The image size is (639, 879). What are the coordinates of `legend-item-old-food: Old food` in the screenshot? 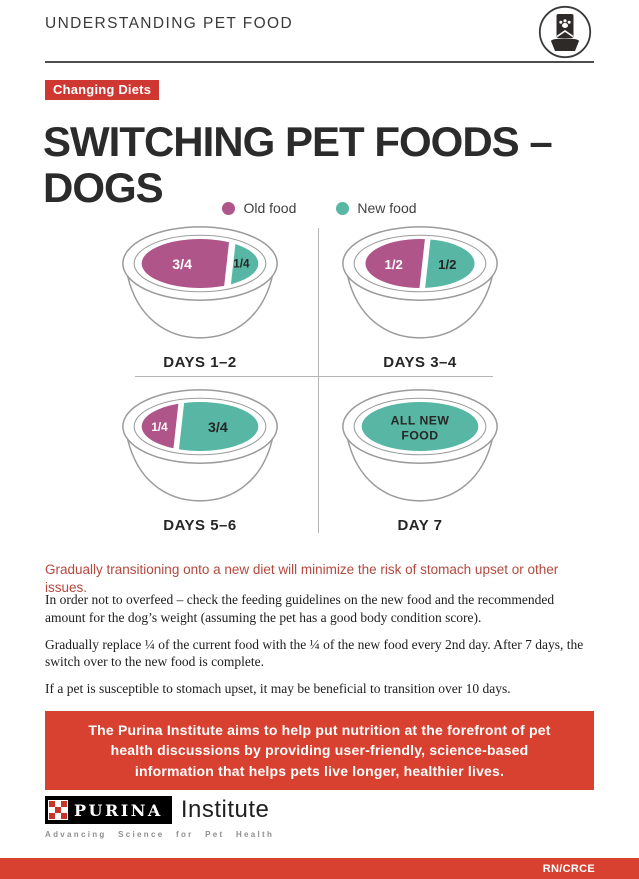 It's located at (259, 208).